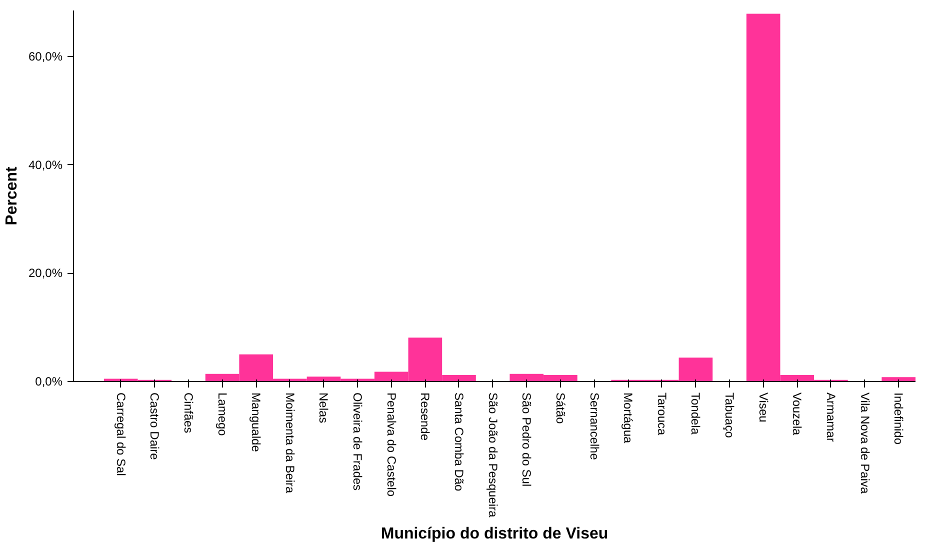  Describe the element at coordinates (256, 422) in the screenshot. I see `x-tick-label: Mangualde` at that location.